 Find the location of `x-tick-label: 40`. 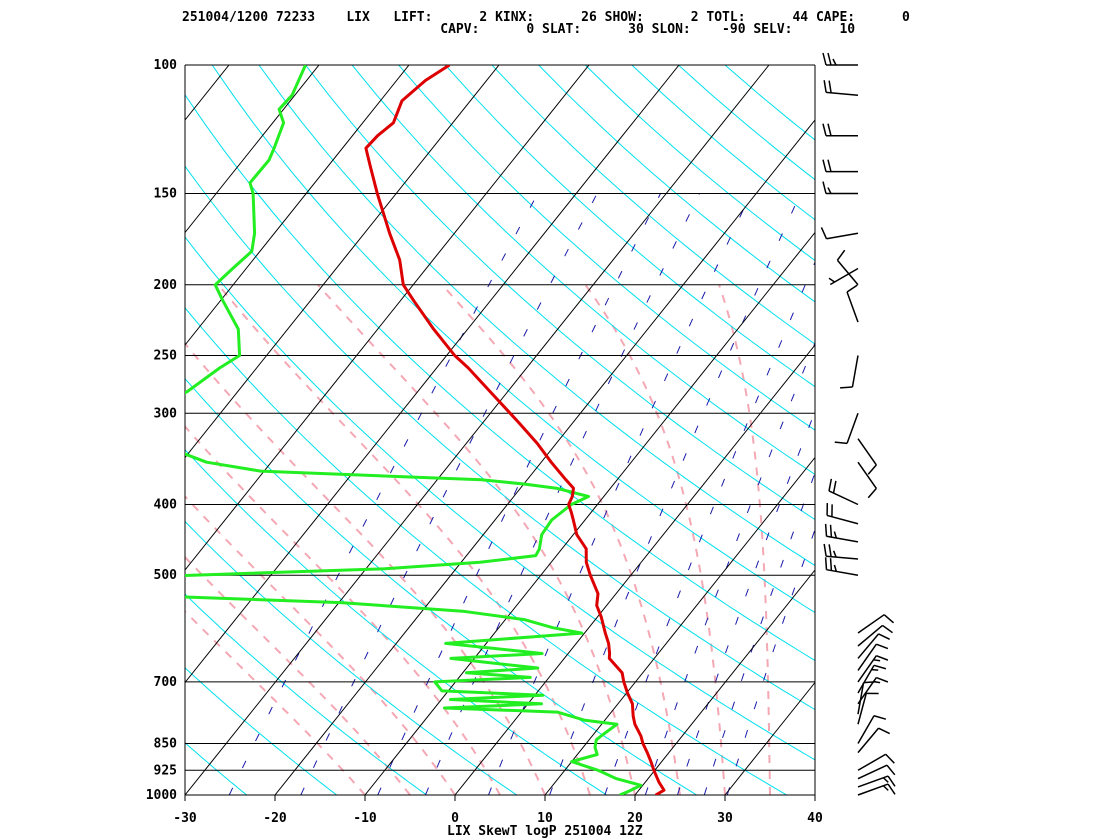

x-tick-label: 40 is located at coordinates (815, 818).